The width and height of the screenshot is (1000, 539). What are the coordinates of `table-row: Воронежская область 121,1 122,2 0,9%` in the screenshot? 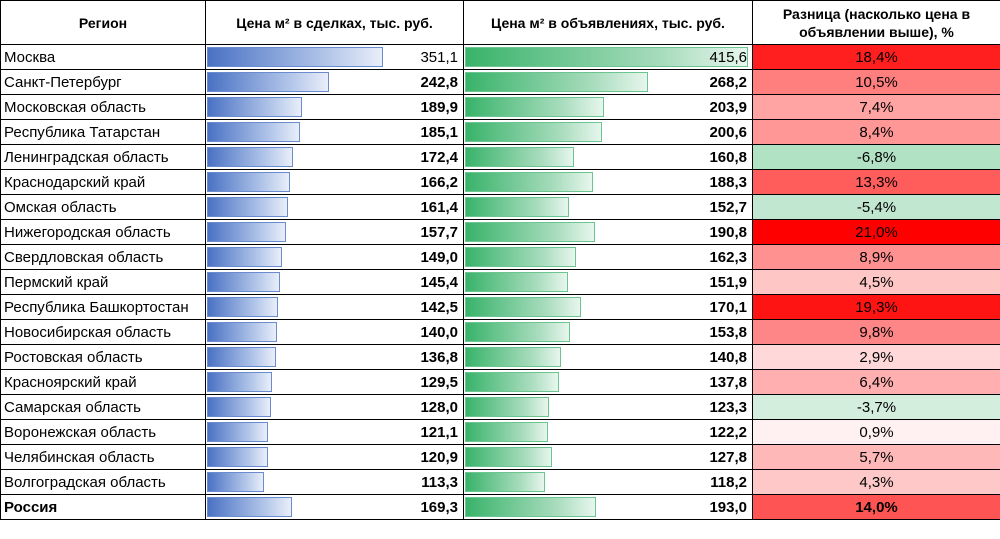 It's located at (500, 432).